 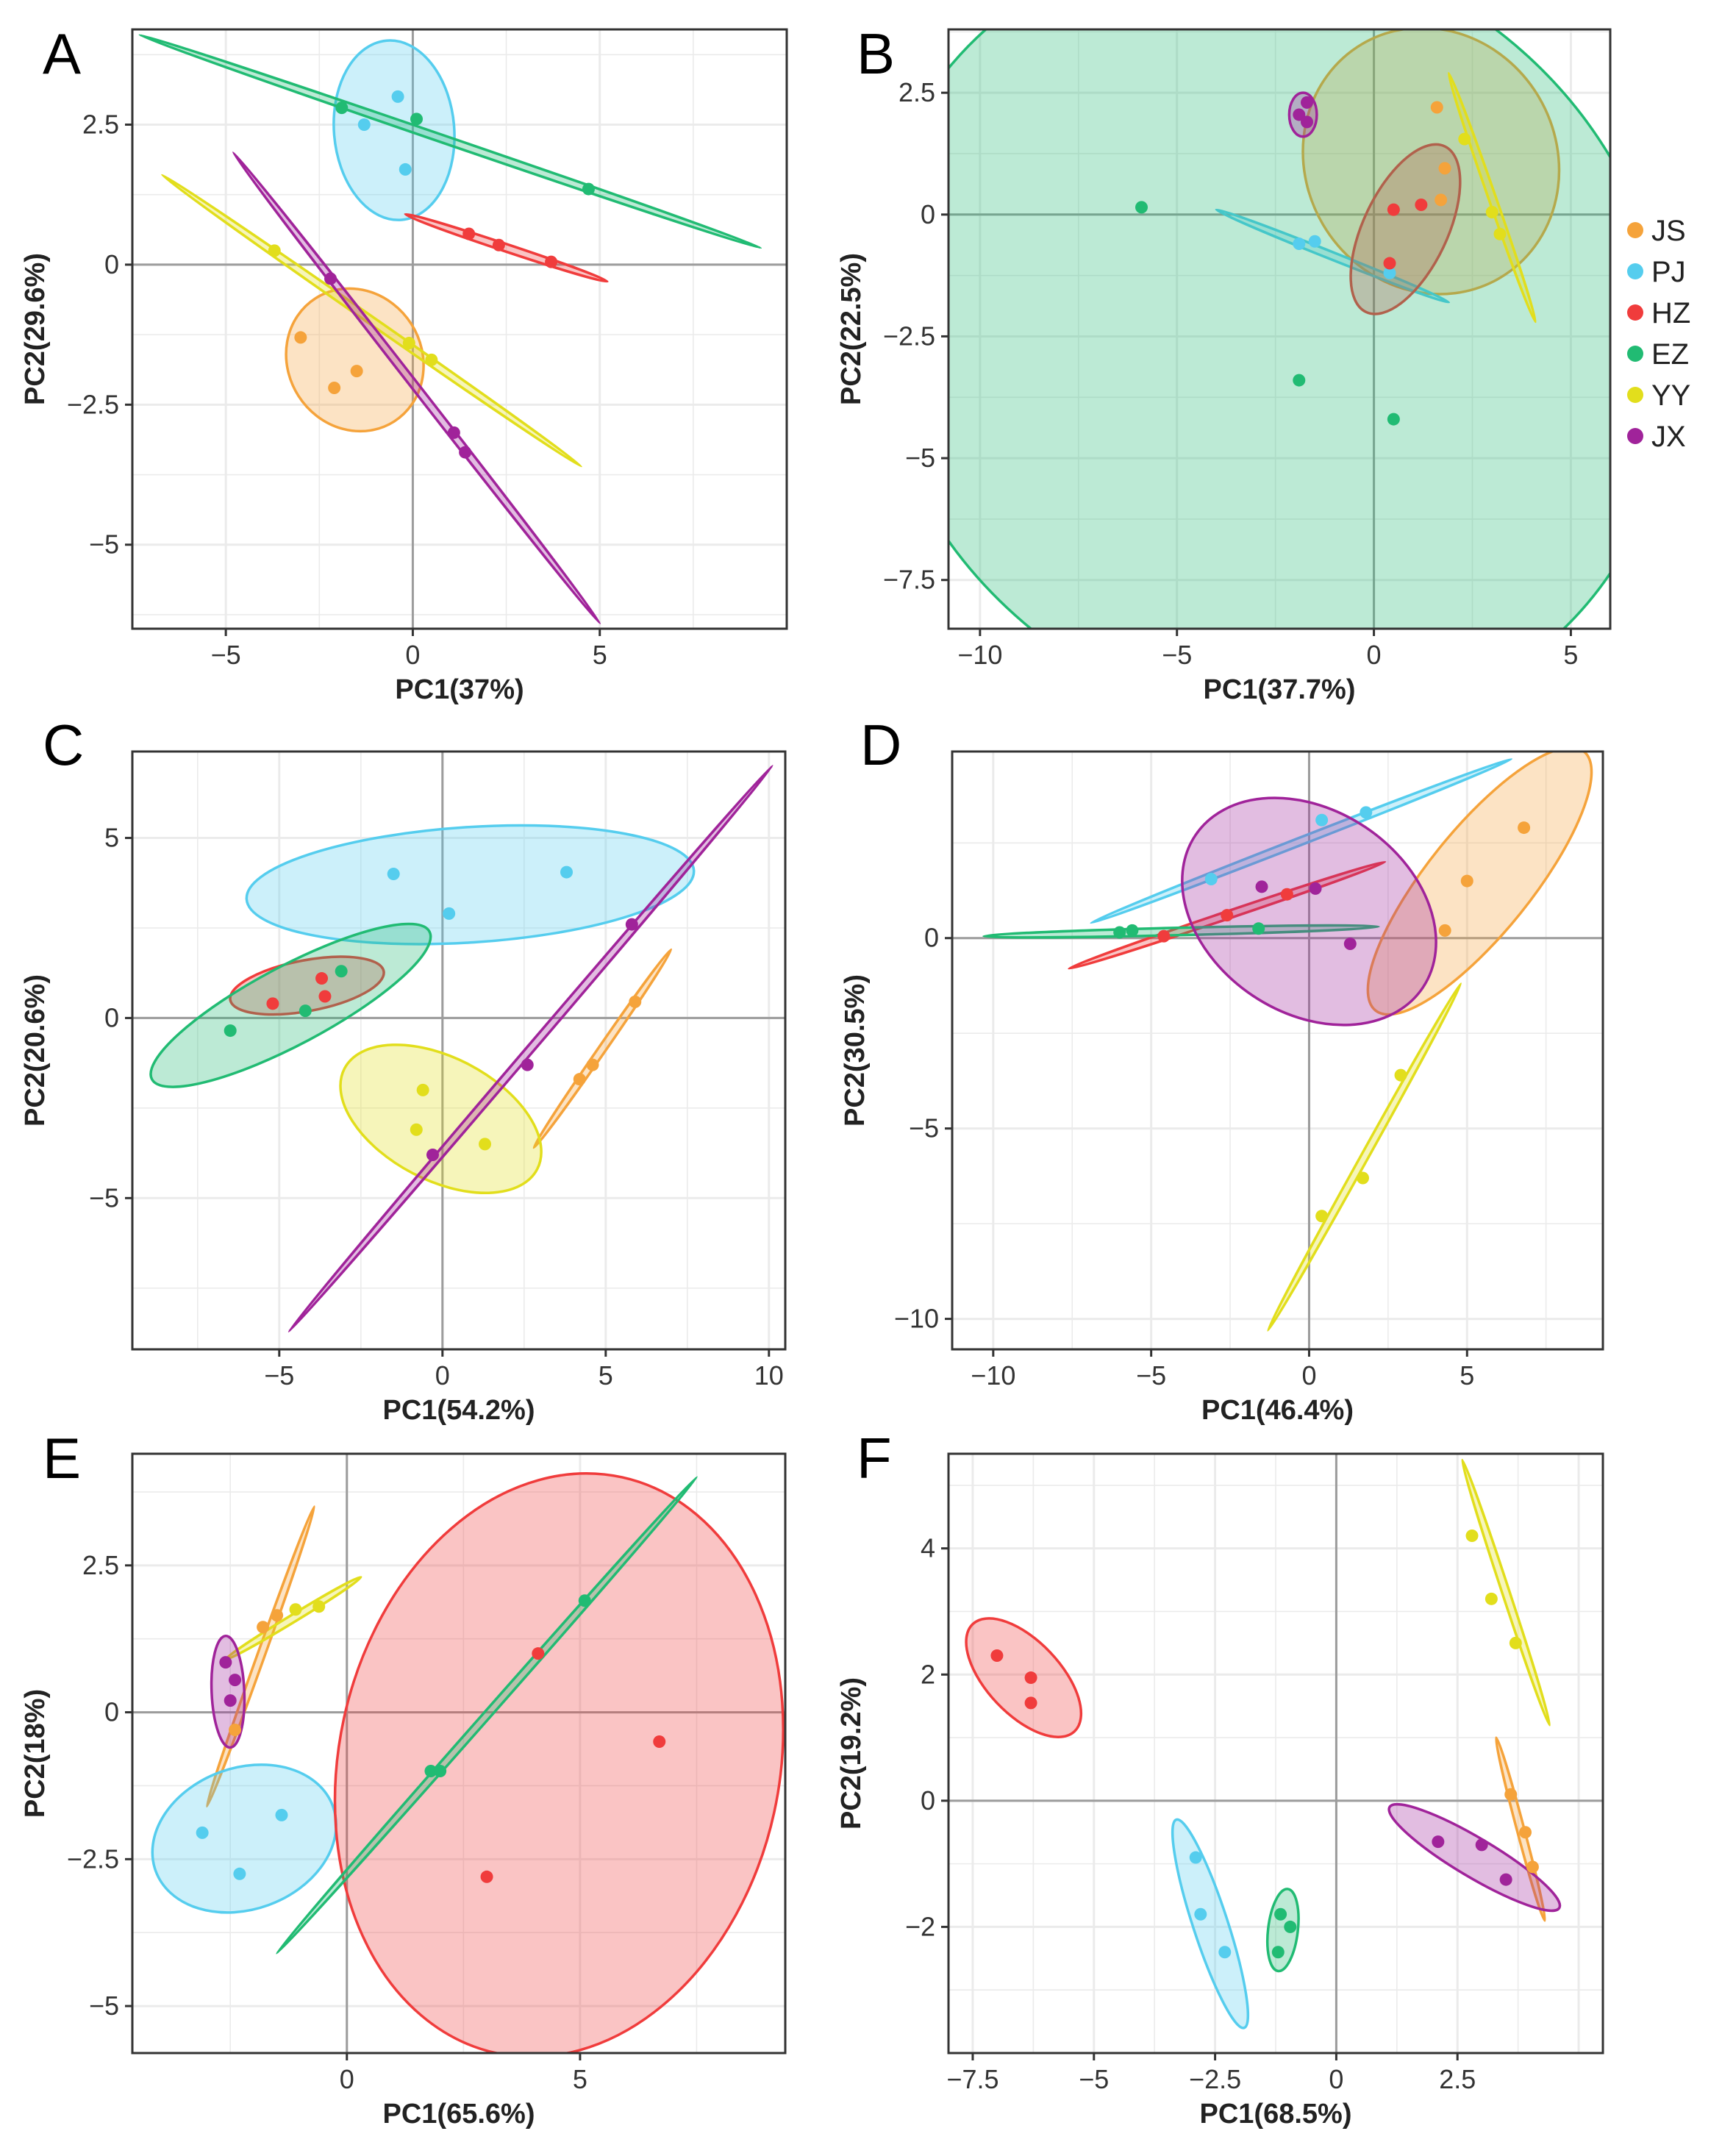 What do you see at coordinates (855, 1050) in the screenshot?
I see `y-axis-title: PC2(30.5%)` at bounding box center [855, 1050].